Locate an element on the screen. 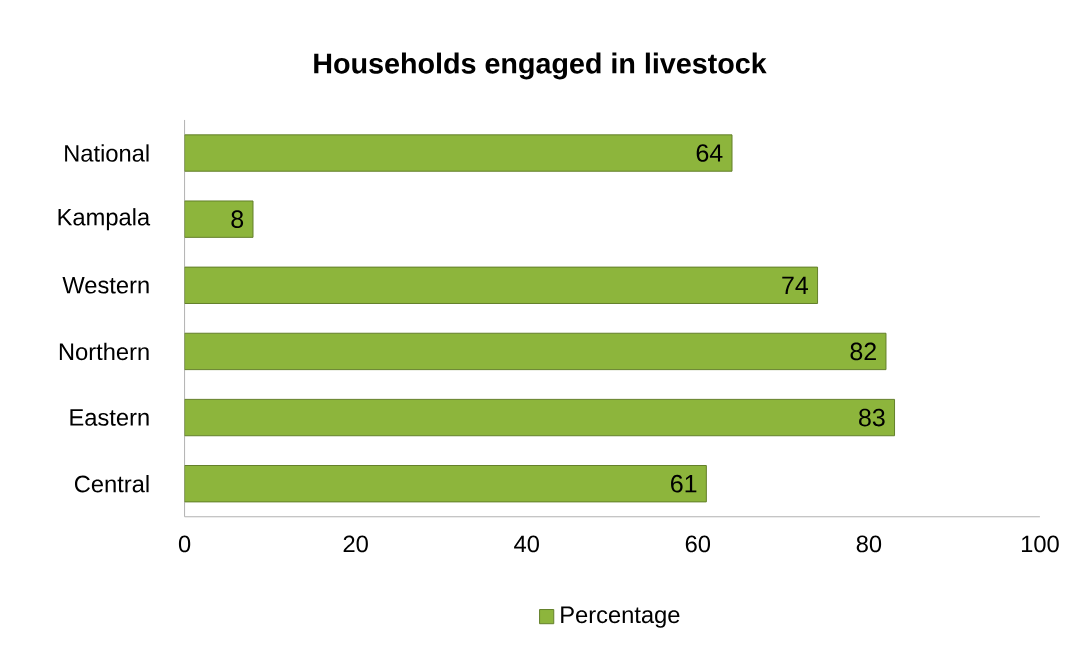 Image resolution: width=1079 pixels, height=662 pixels. x-tick-label: 20 is located at coordinates (355, 544).